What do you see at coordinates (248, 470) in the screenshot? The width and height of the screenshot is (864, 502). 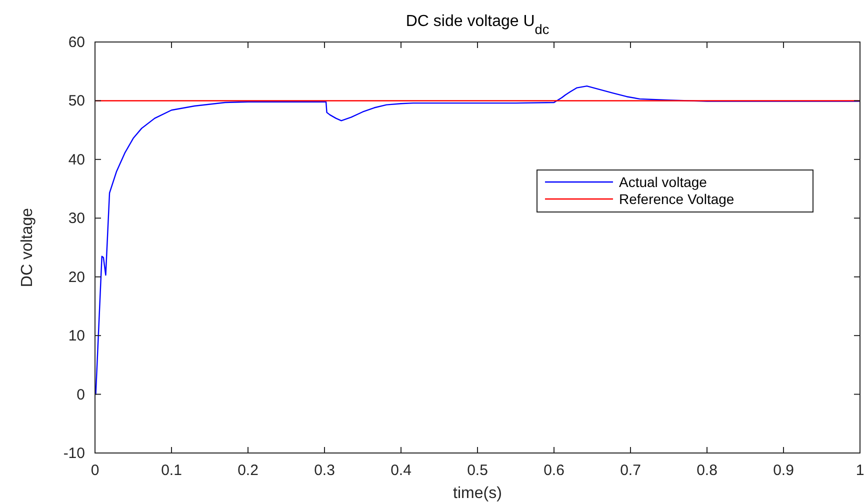 I see `x-tick-label: 0.2` at bounding box center [248, 470].